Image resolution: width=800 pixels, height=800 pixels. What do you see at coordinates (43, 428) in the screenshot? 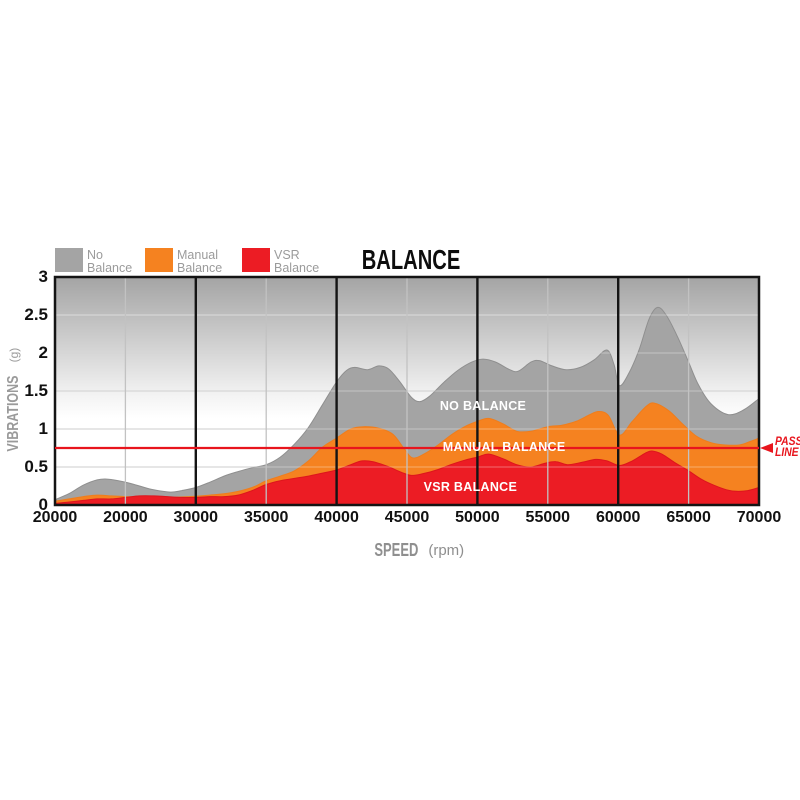
I see `y-tick-label: 1` at bounding box center [43, 428].